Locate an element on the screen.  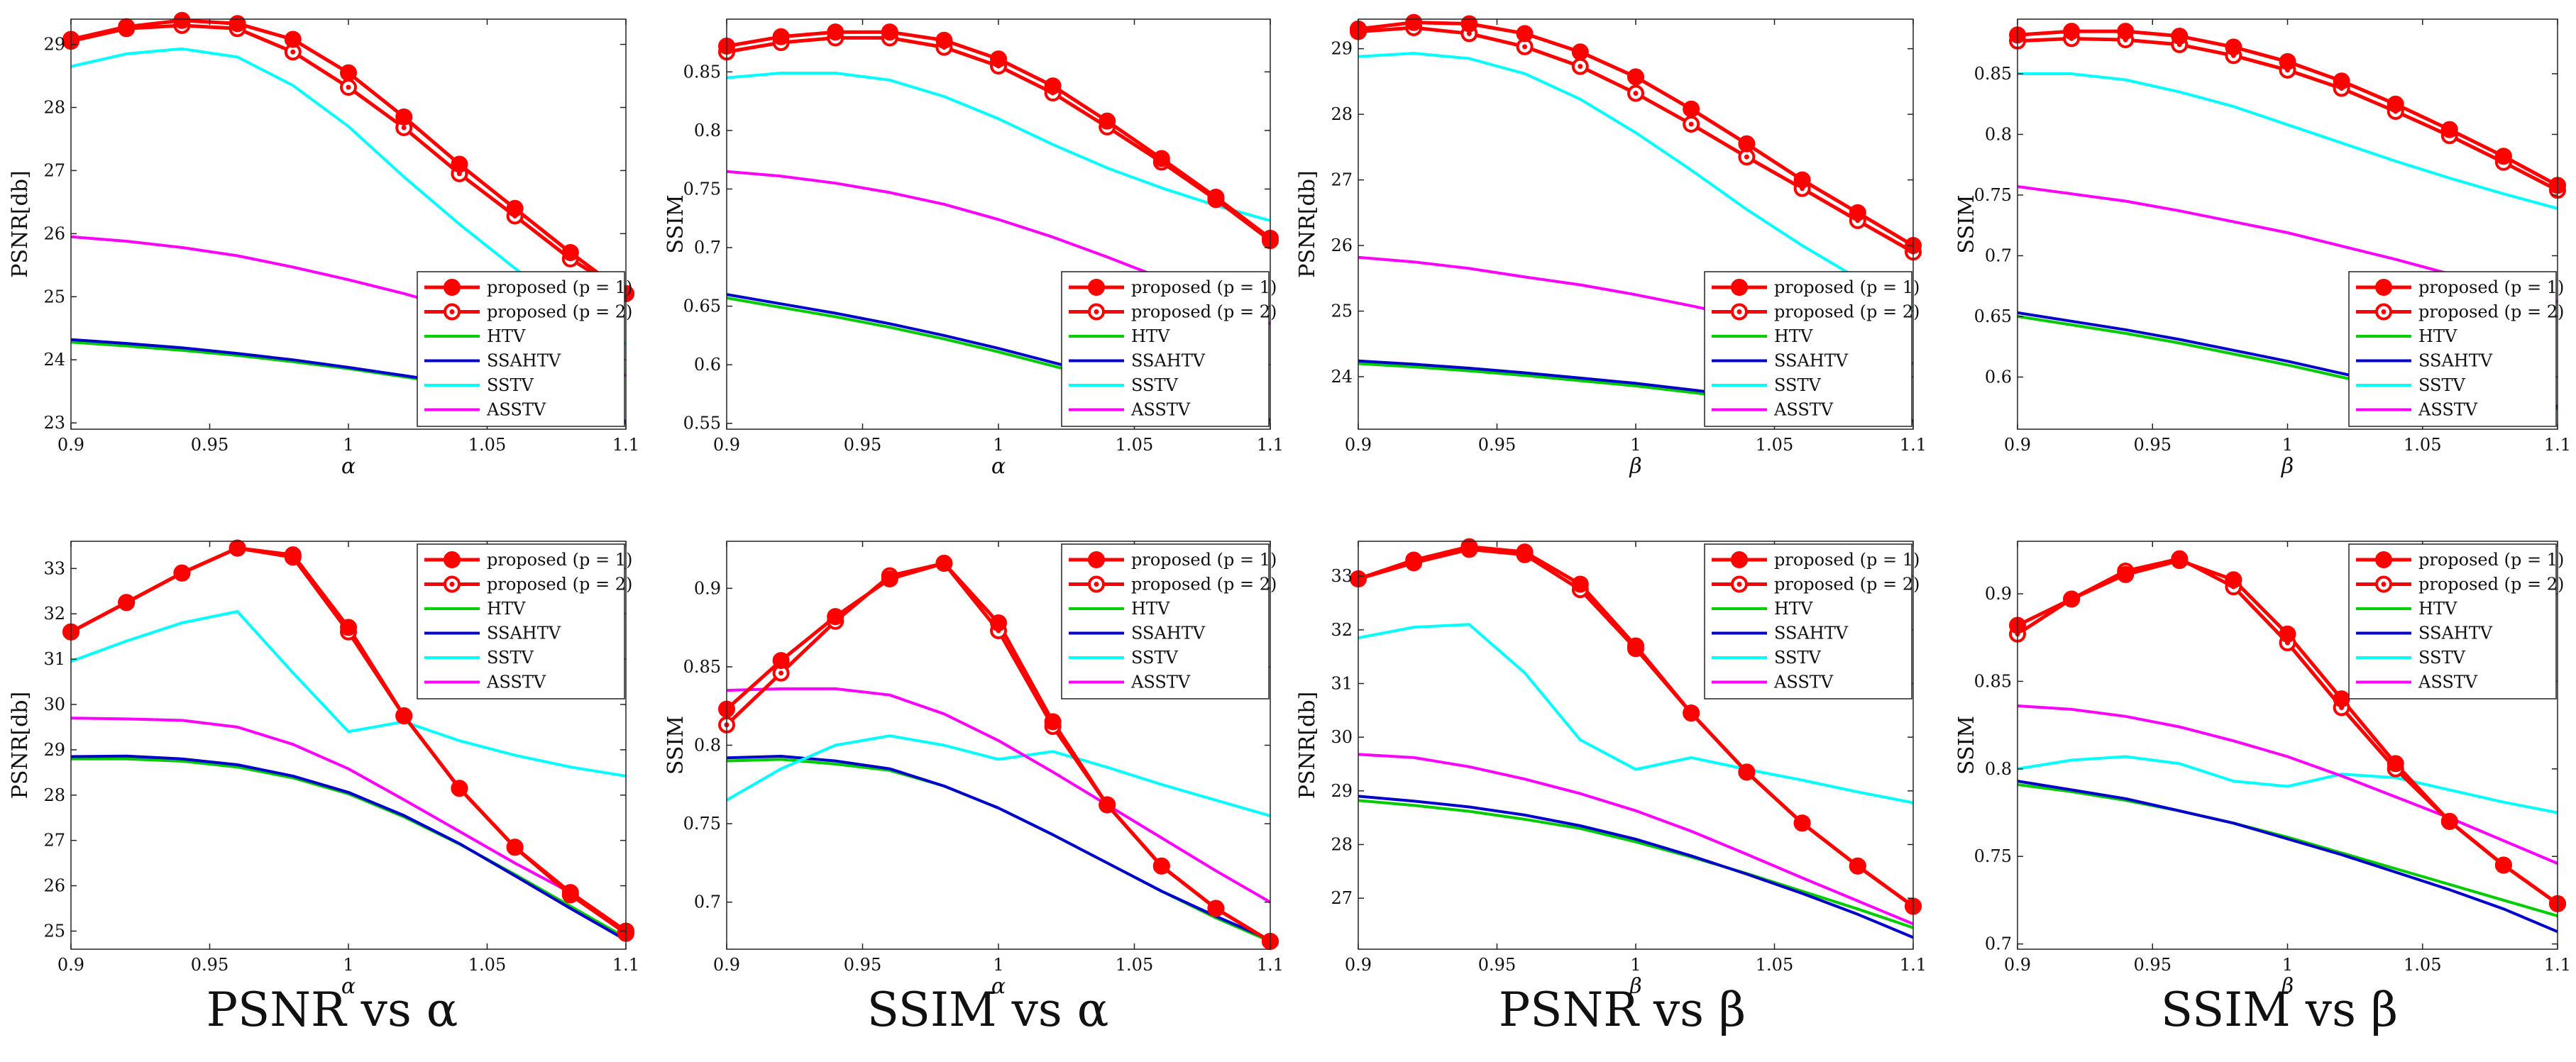
x-tick-label: 0.95 is located at coordinates (1497, 965).